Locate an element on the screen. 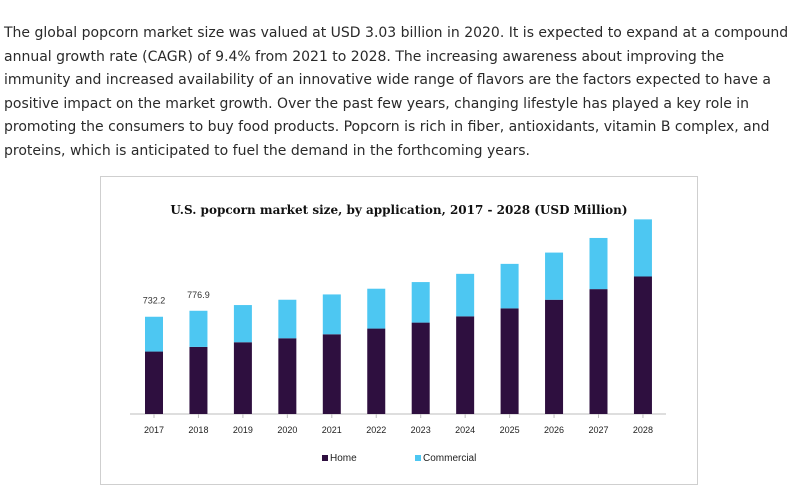 Image resolution: width=798 pixels, height=495 pixels. bar-home-2021 is located at coordinates (331, 374).